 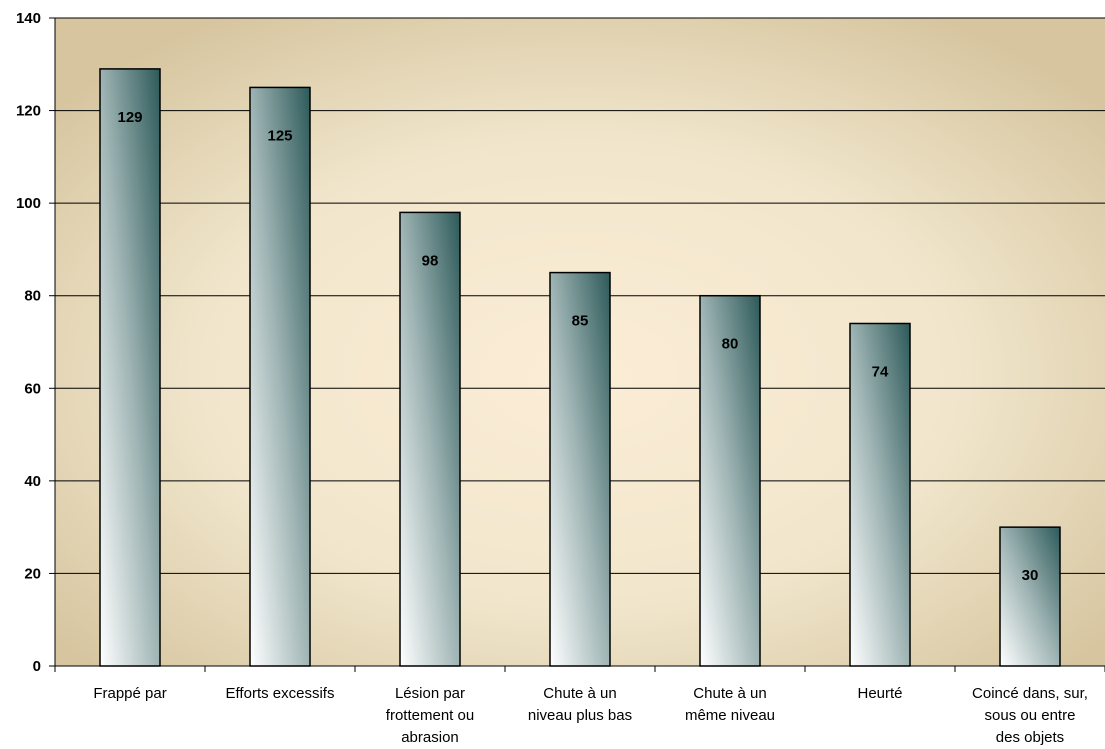 I want to click on x-category-label: abrasion, so click(x=430, y=737).